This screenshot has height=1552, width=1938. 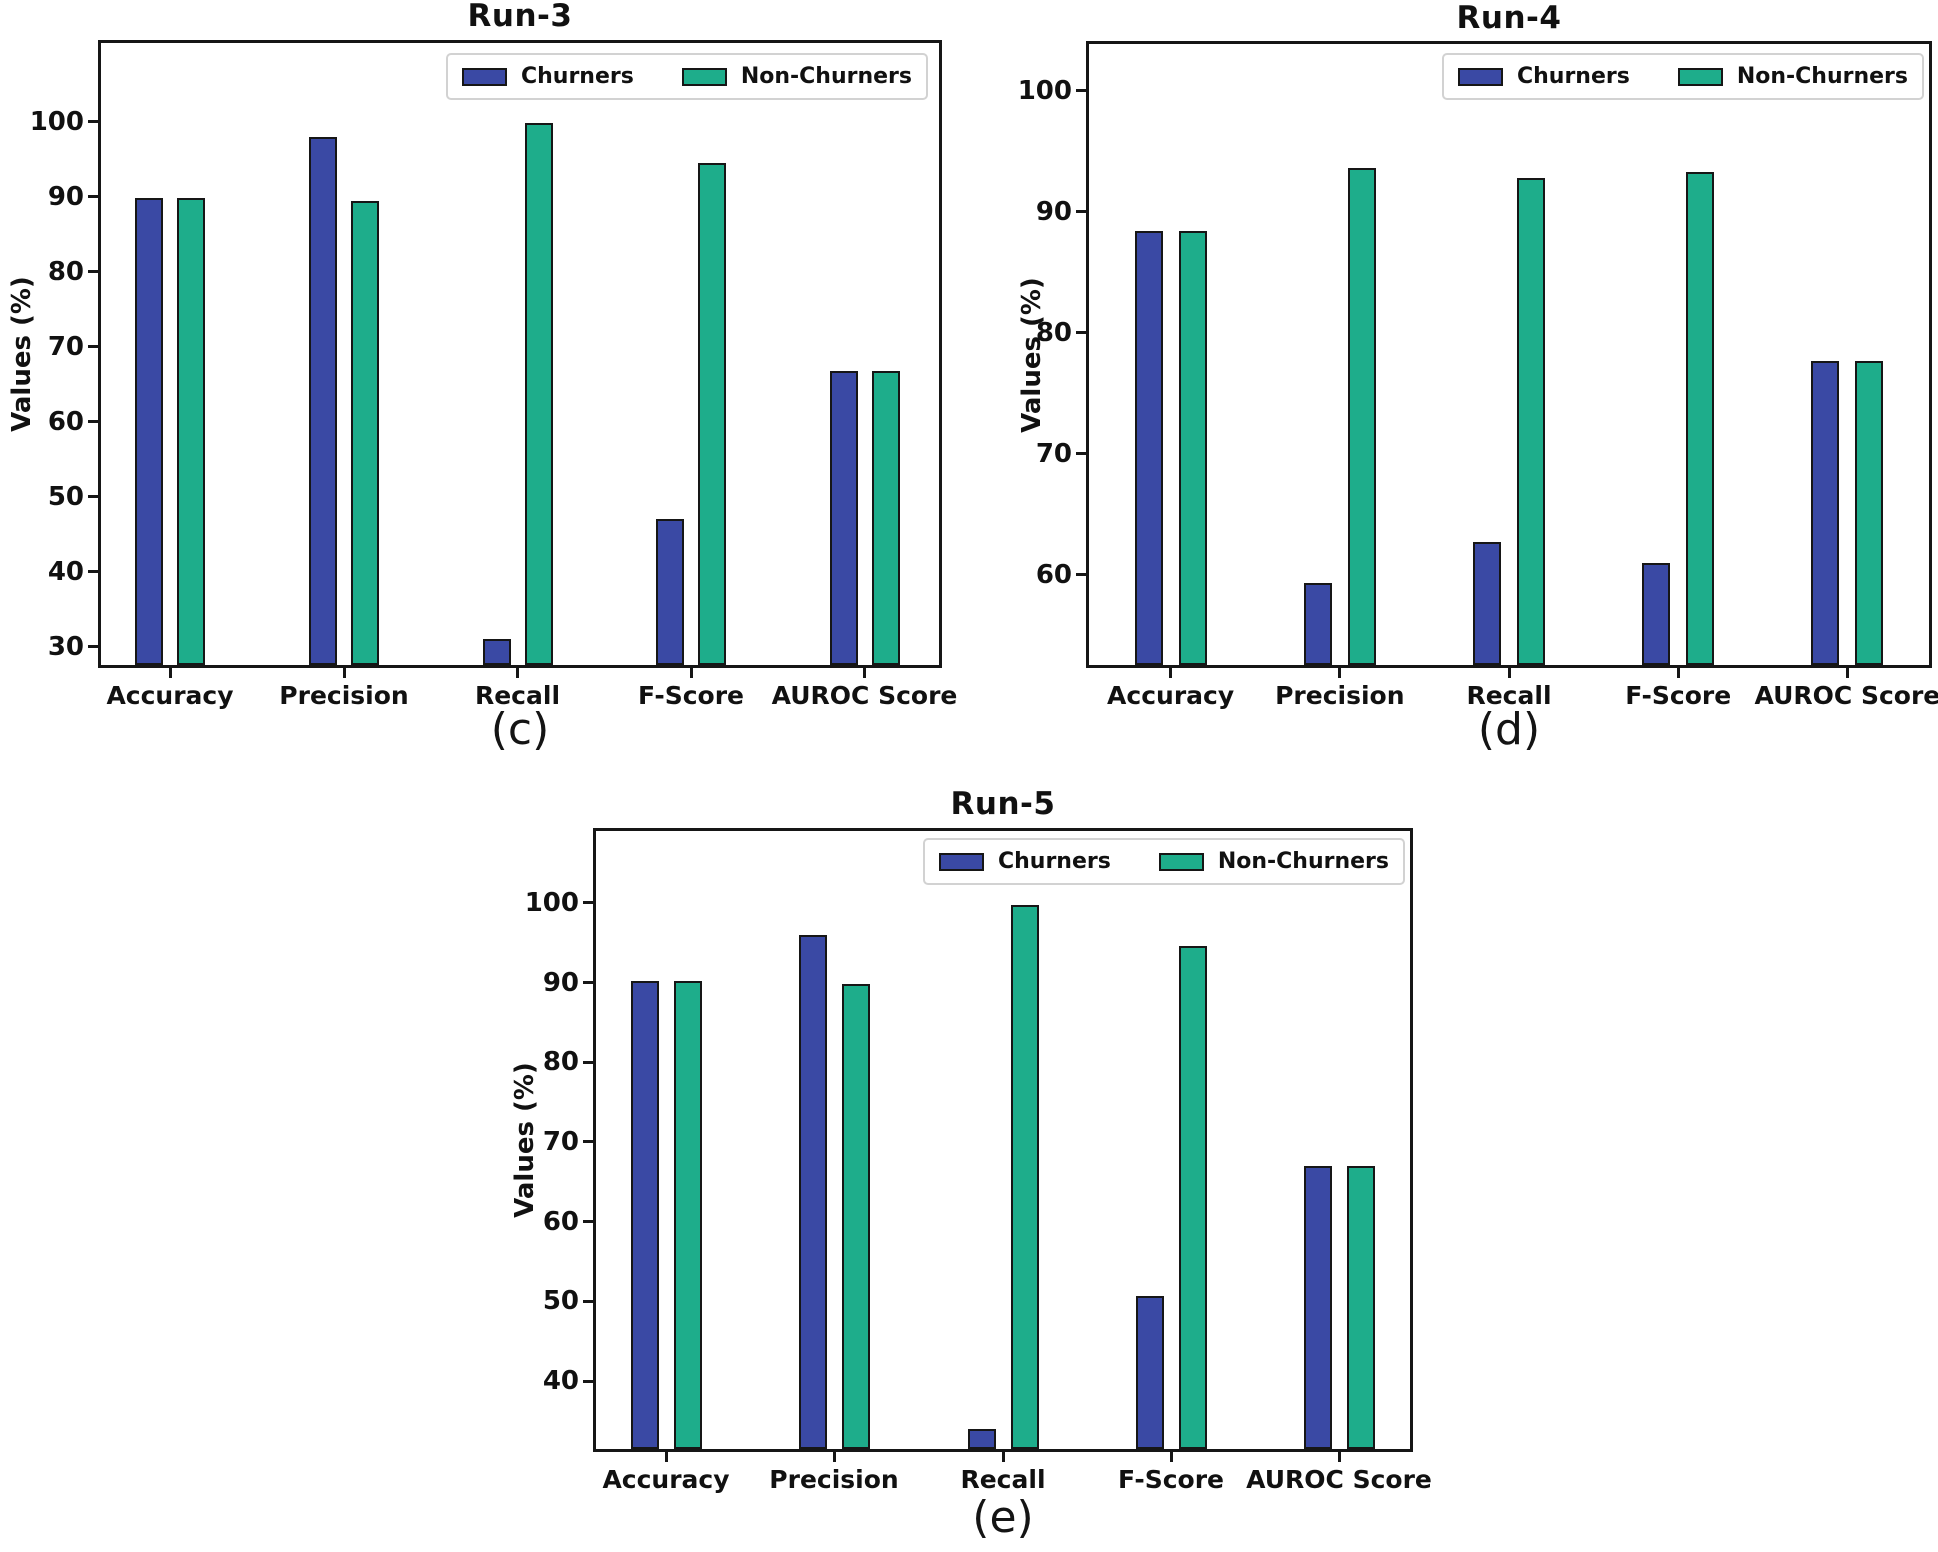 What do you see at coordinates (56, 121) in the screenshot?
I see `y-tick-label: 100` at bounding box center [56, 121].